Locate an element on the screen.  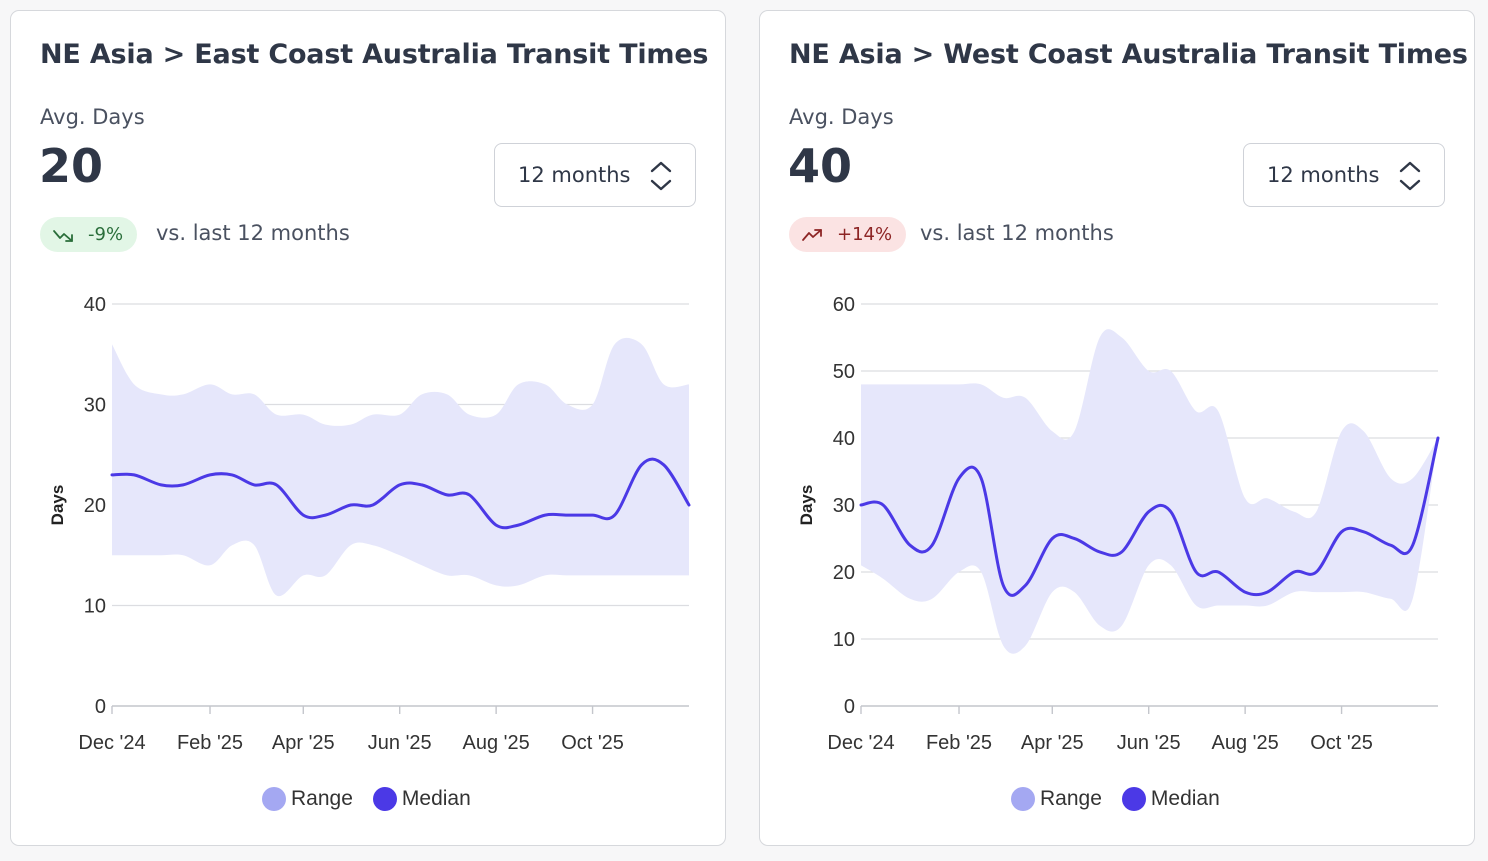
change-badge: +14% is located at coordinates (848, 234).